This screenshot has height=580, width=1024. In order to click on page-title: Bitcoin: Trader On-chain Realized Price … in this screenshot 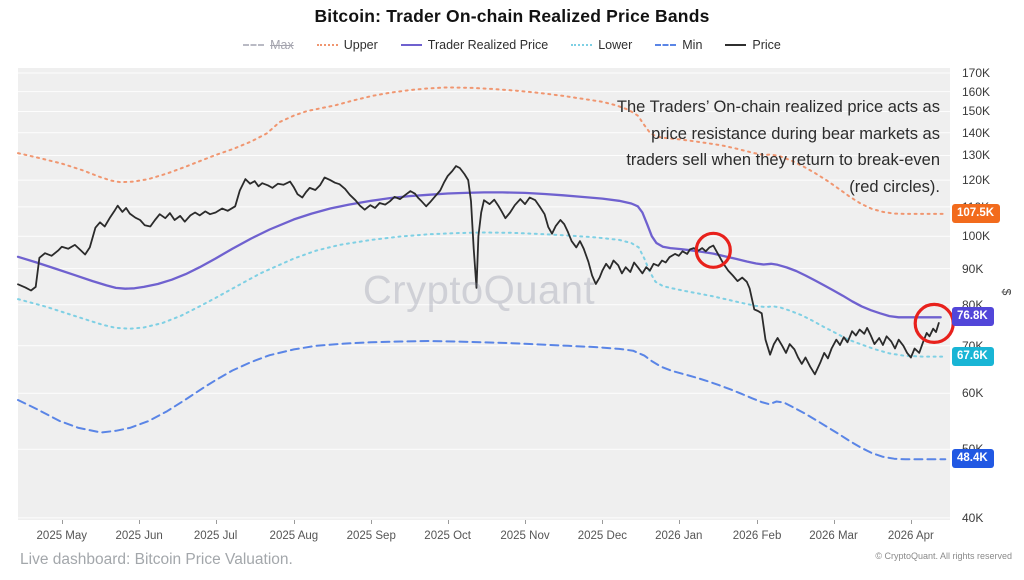, I will do `click(512, 16)`.